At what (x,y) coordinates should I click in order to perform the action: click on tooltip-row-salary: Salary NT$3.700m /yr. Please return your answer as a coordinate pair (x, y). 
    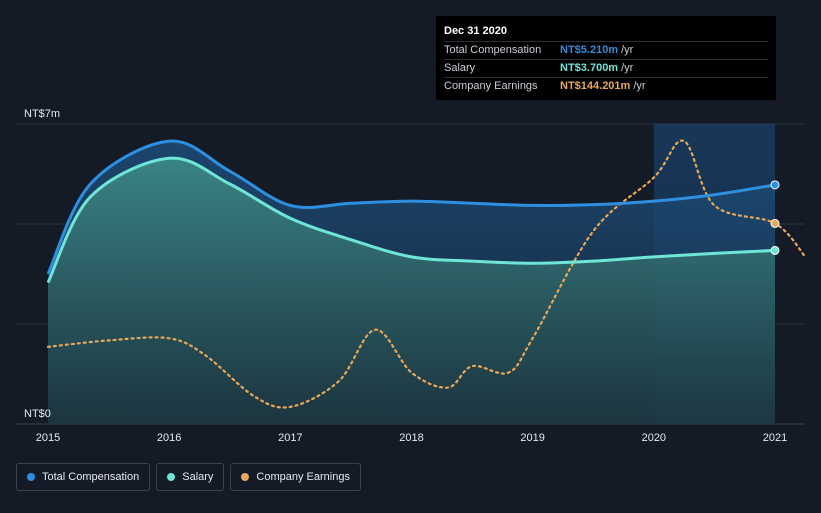
    Looking at the image, I should click on (606, 69).